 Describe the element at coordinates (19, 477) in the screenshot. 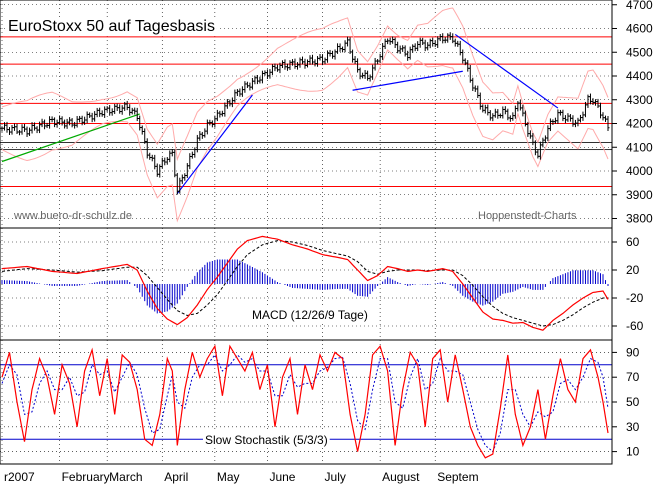

I see `x-tick-label: r2007` at that location.